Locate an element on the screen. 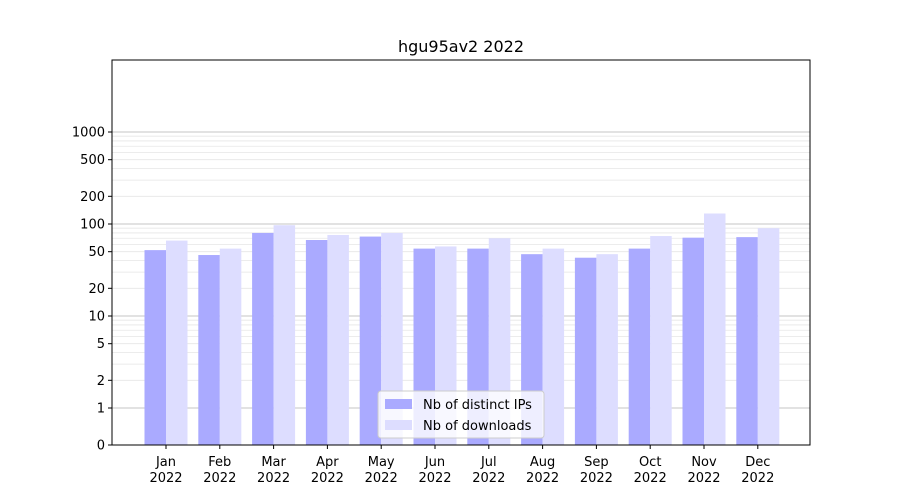  x-tick-label: Dec 2022 is located at coordinates (757, 470).